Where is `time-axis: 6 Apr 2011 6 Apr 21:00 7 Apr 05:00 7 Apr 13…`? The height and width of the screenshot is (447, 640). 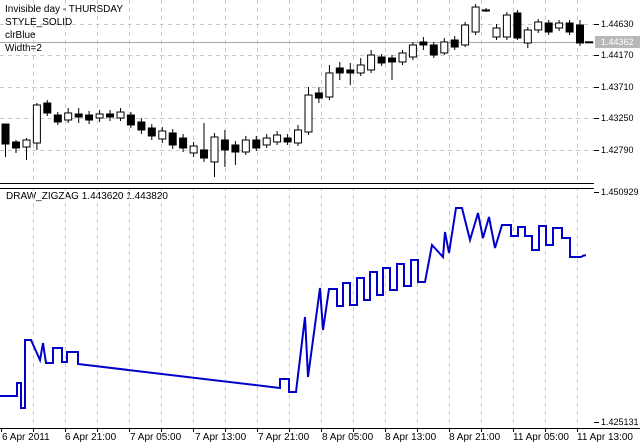
time-axis: 6 Apr 2011 6 Apr 21:00 7 Apr 05:00 7 Apr 13… is located at coordinates (320, 438).